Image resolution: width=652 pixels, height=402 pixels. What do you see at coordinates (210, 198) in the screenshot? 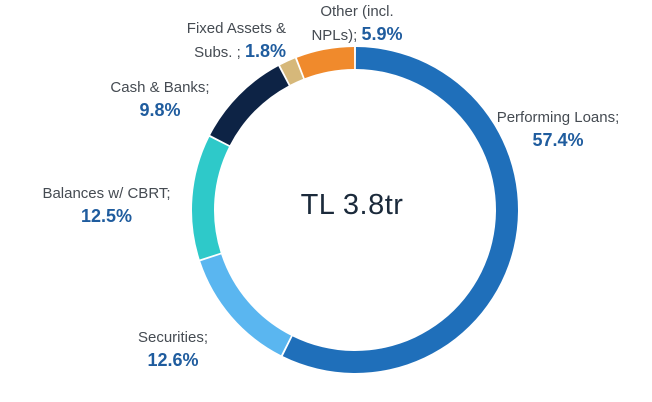
I see `donut-slice-balances-w-cbrt` at bounding box center [210, 198].